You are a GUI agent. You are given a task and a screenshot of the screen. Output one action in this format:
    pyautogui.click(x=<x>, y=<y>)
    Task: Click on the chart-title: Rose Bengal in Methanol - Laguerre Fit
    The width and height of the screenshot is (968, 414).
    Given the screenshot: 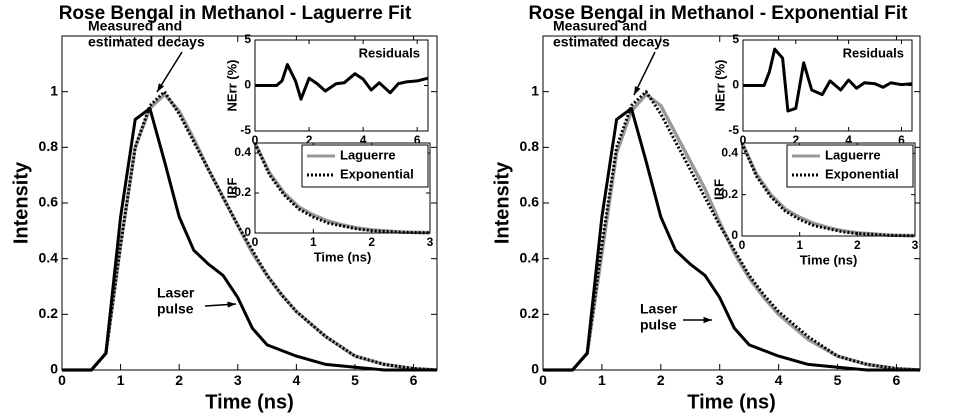 What is the action you would take?
    pyautogui.click(x=235, y=13)
    